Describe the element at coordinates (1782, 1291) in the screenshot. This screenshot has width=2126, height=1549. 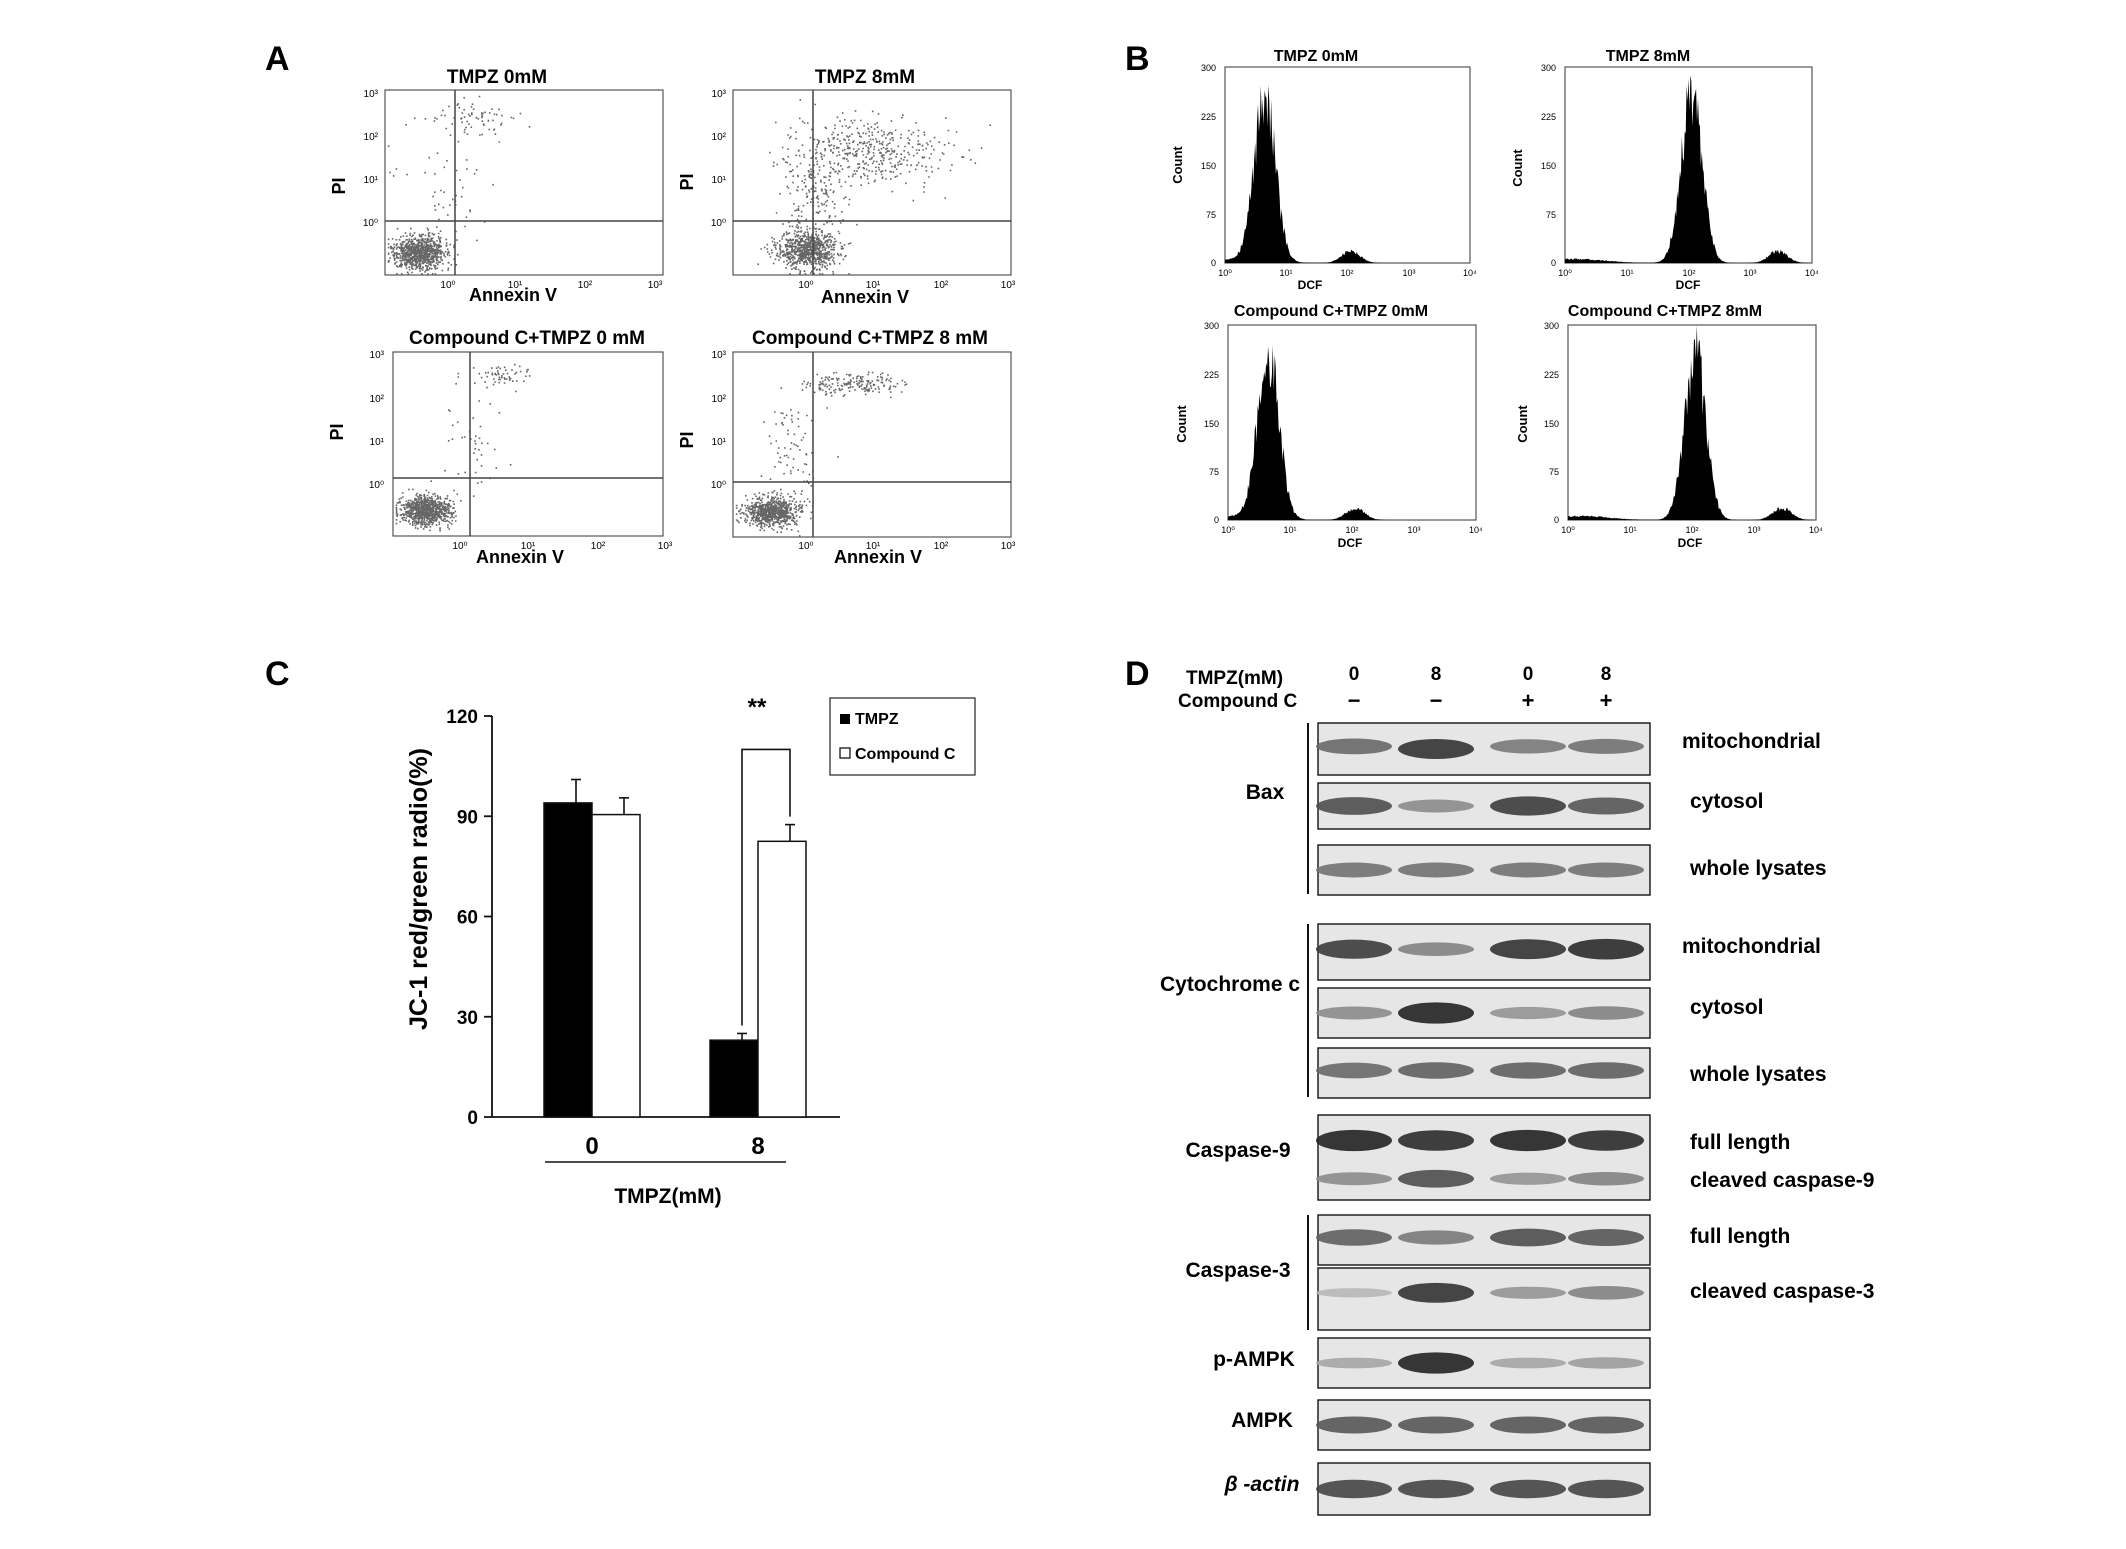
I see `row-label: cleaved caspase-3` at that location.